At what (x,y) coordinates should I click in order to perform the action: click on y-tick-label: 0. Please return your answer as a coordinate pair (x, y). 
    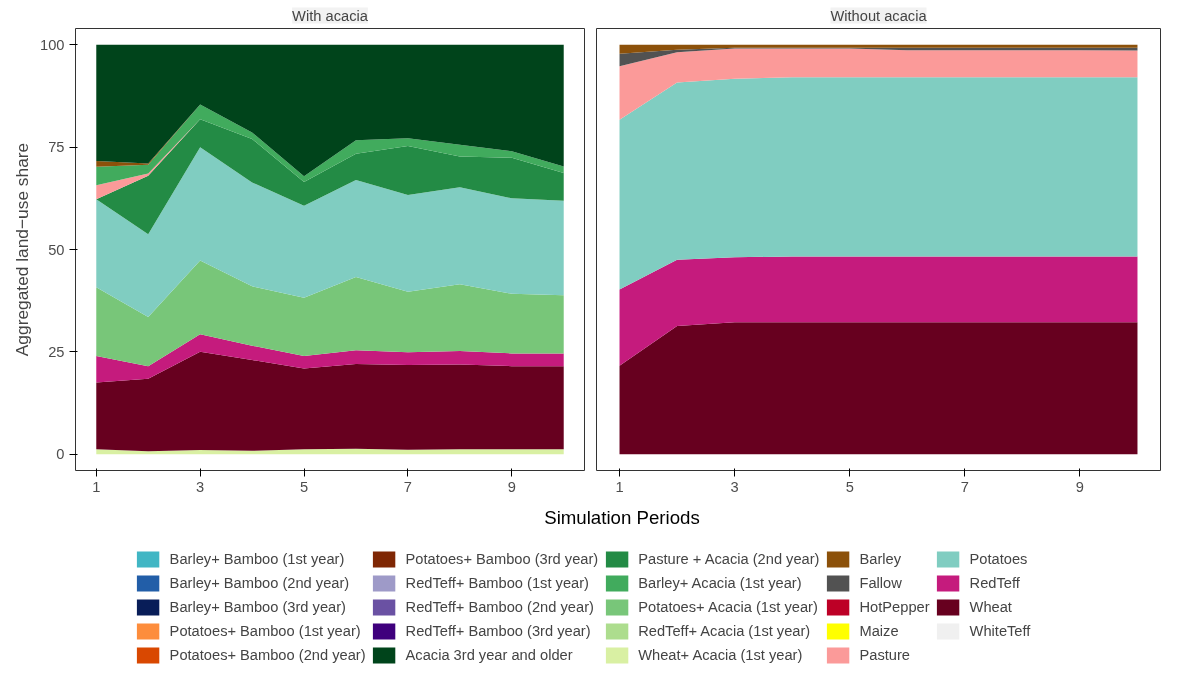
    Looking at the image, I should click on (60, 454).